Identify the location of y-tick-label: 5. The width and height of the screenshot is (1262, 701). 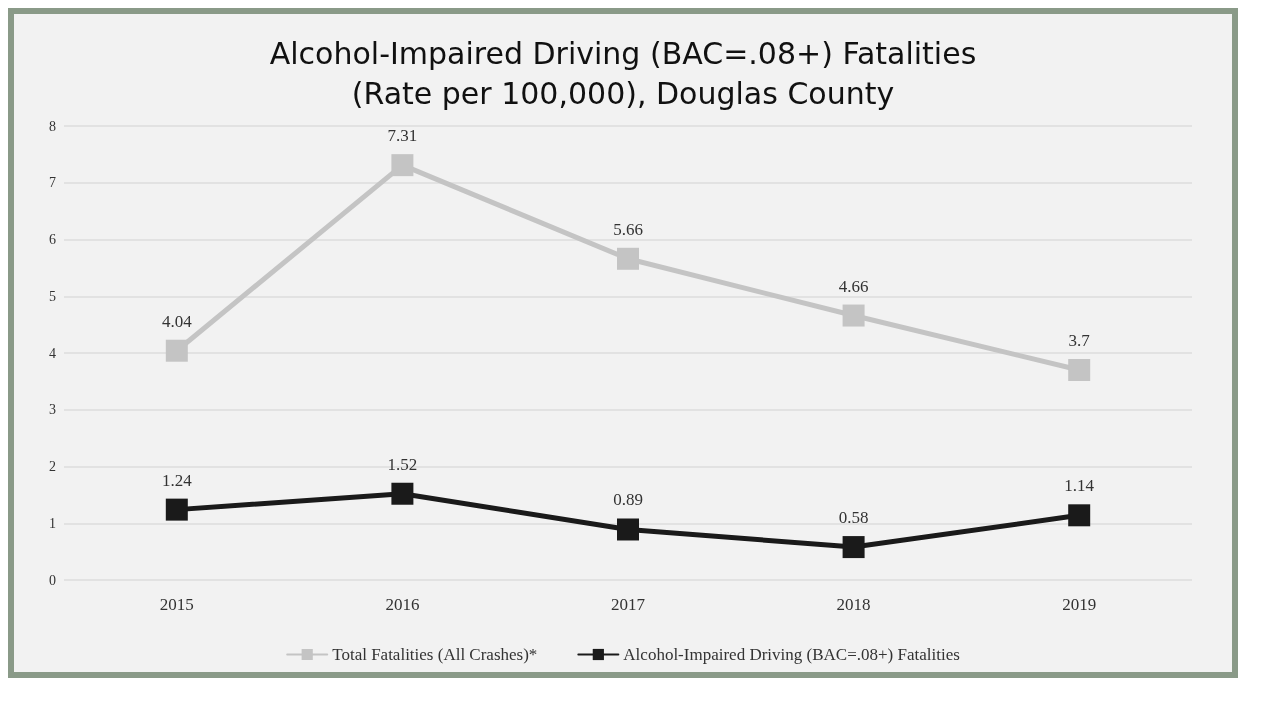
(52, 296).